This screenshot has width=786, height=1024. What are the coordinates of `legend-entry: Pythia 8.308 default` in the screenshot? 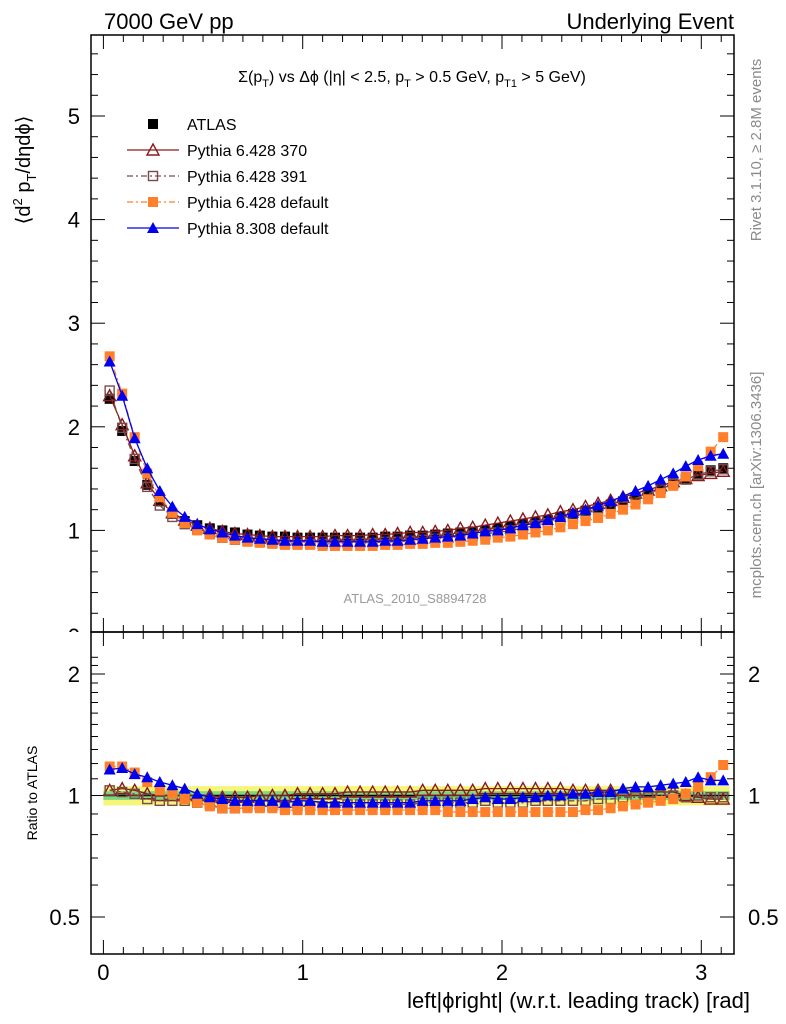 It's located at (228, 229).